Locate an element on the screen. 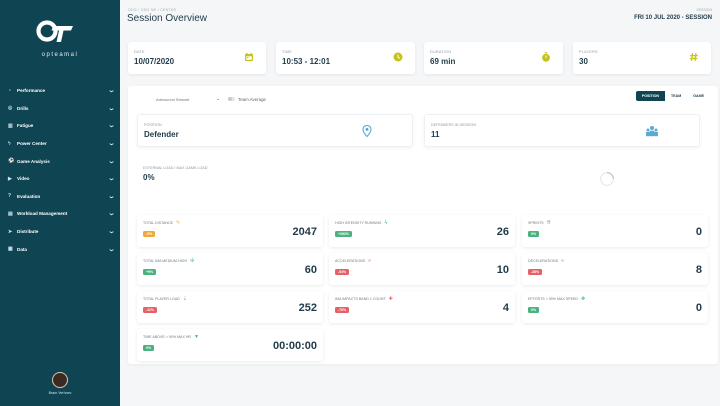 The image size is (720, 406). logo-text: opteamal is located at coordinates (60, 55).